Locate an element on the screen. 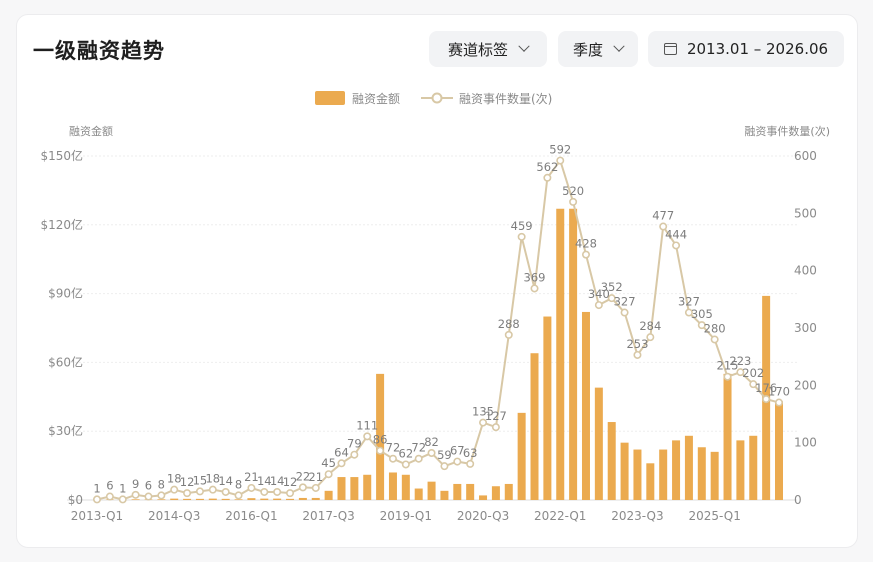  sector-tag-dropdown: 赛道标签 is located at coordinates (488, 49).